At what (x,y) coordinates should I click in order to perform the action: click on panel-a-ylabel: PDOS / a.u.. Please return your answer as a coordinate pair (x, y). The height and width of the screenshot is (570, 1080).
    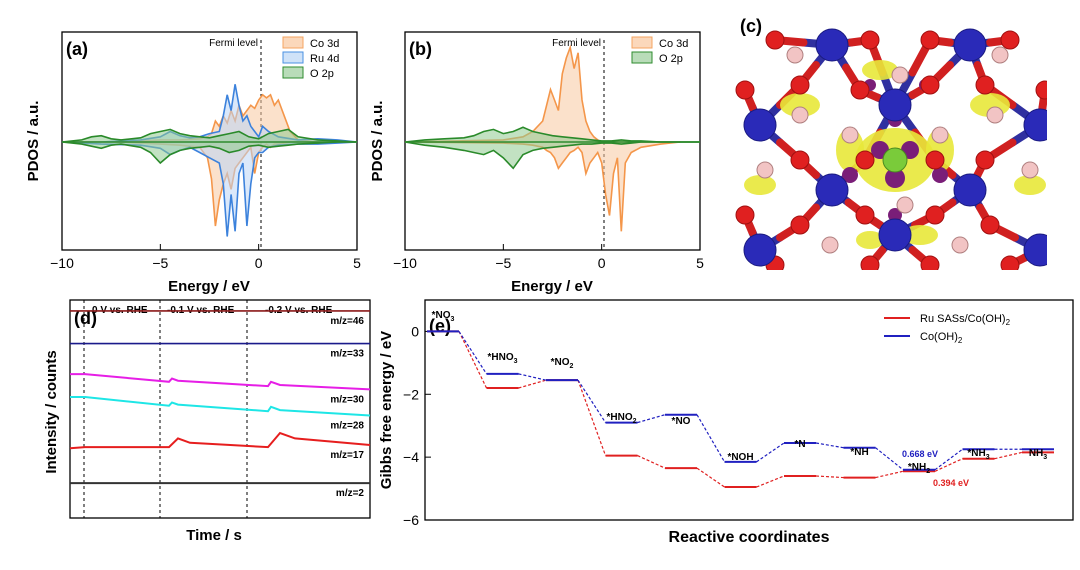
    Looking at the image, I should click on (33, 141).